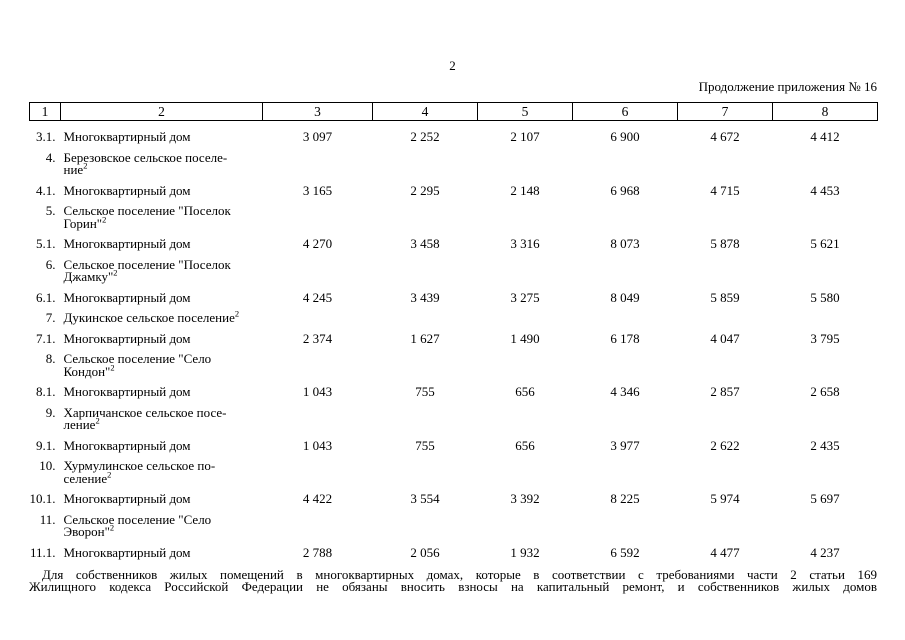 The height and width of the screenshot is (640, 905). I want to click on cell-value: 4 715, so click(725, 190).